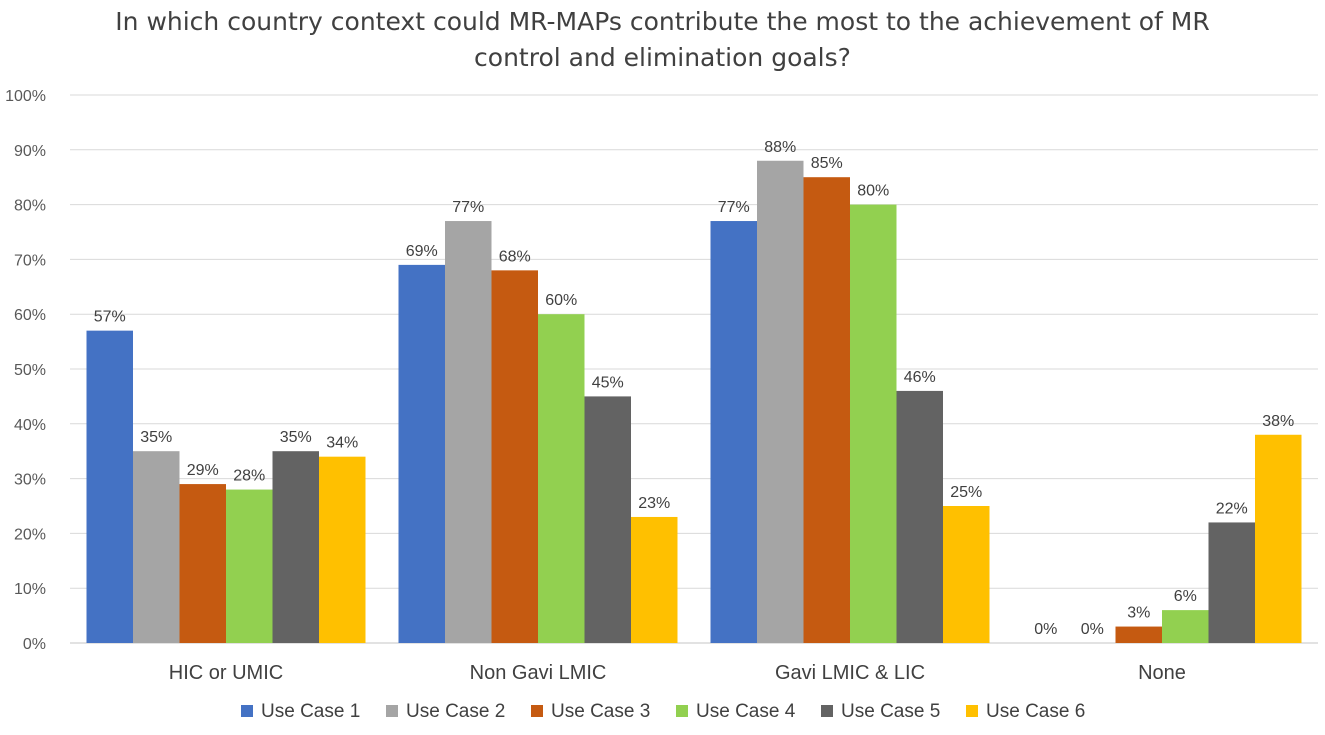 The height and width of the screenshot is (735, 1325). What do you see at coordinates (1185, 596) in the screenshot?
I see `data-label: 6%` at bounding box center [1185, 596].